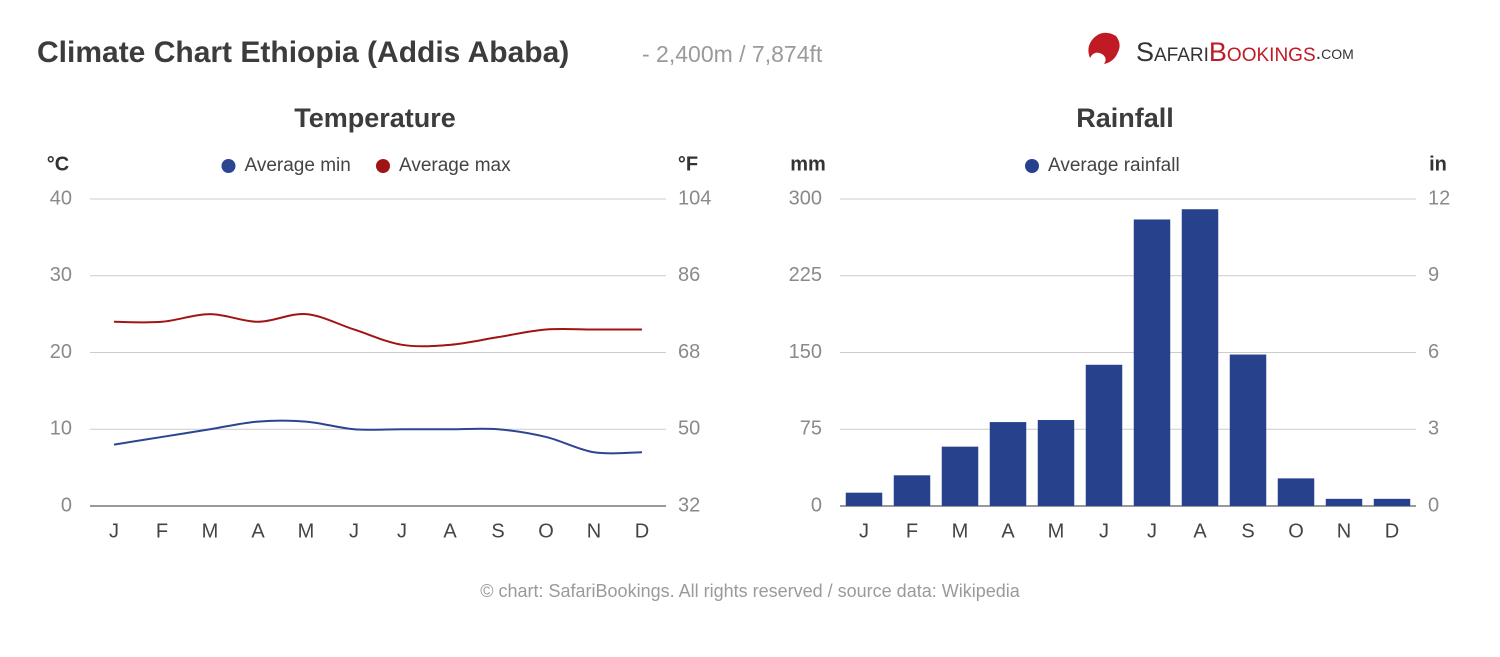 The width and height of the screenshot is (1500, 657). I want to click on logo-part: .com, so click(1335, 53).